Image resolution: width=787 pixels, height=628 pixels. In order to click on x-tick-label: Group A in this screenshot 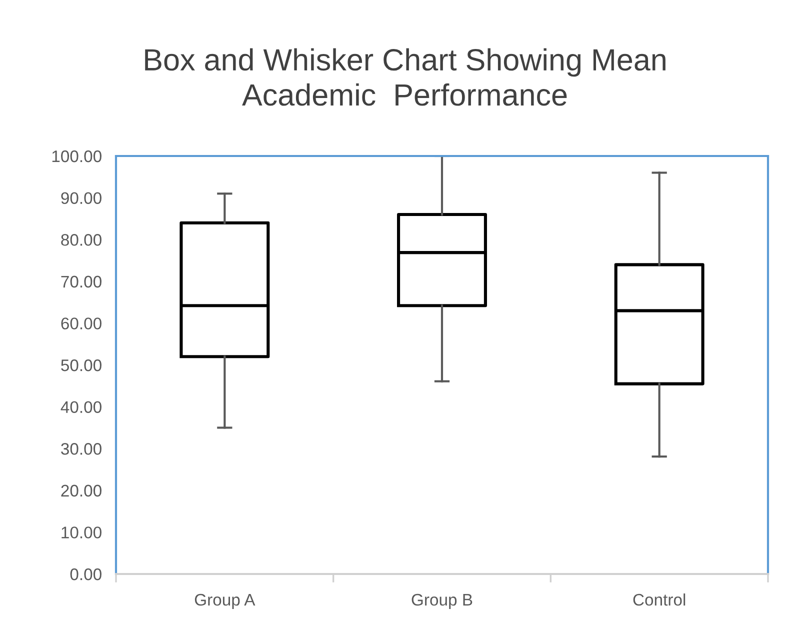, I will do `click(225, 601)`.